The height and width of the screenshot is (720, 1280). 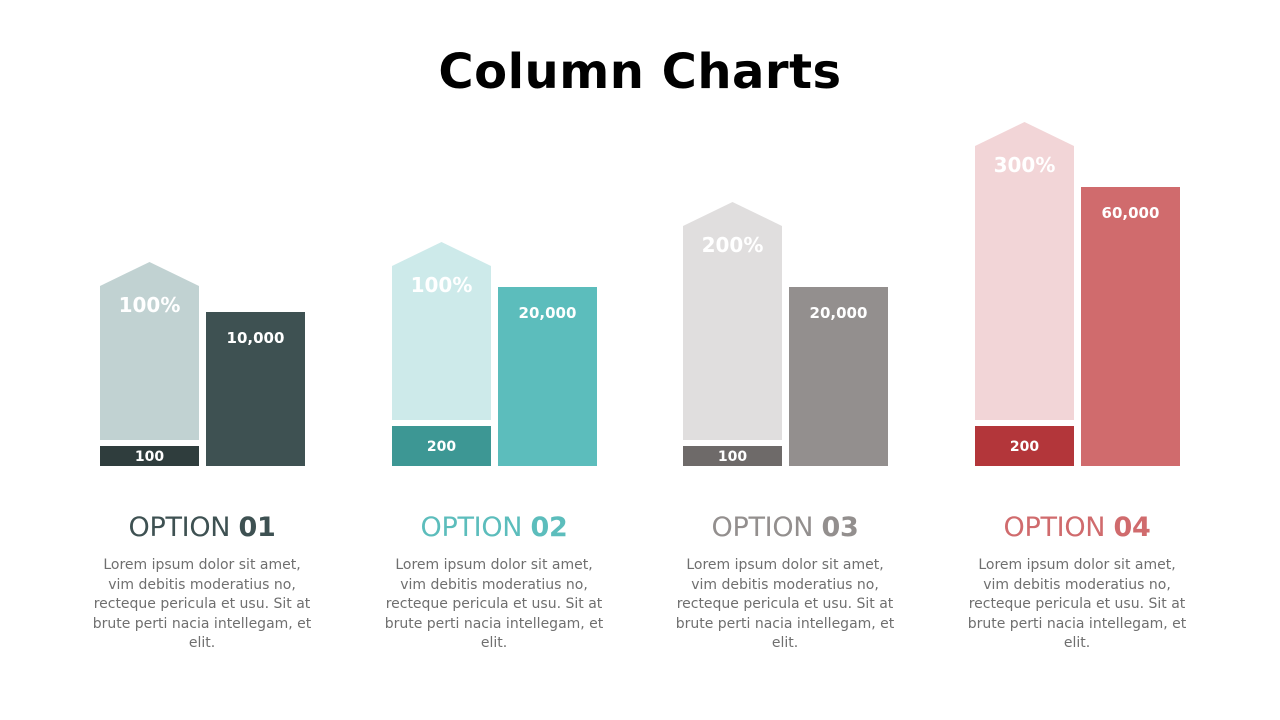 I want to click on option-title: OPTION 03, so click(x=785, y=528).